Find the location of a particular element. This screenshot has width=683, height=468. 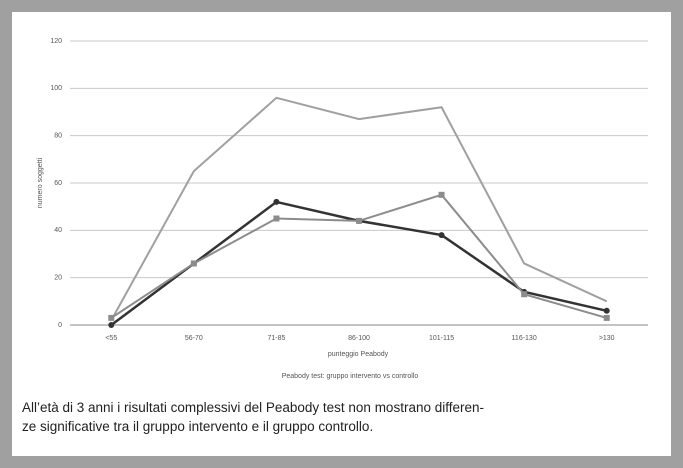

x-tick-label: 116-130 is located at coordinates (524, 338).